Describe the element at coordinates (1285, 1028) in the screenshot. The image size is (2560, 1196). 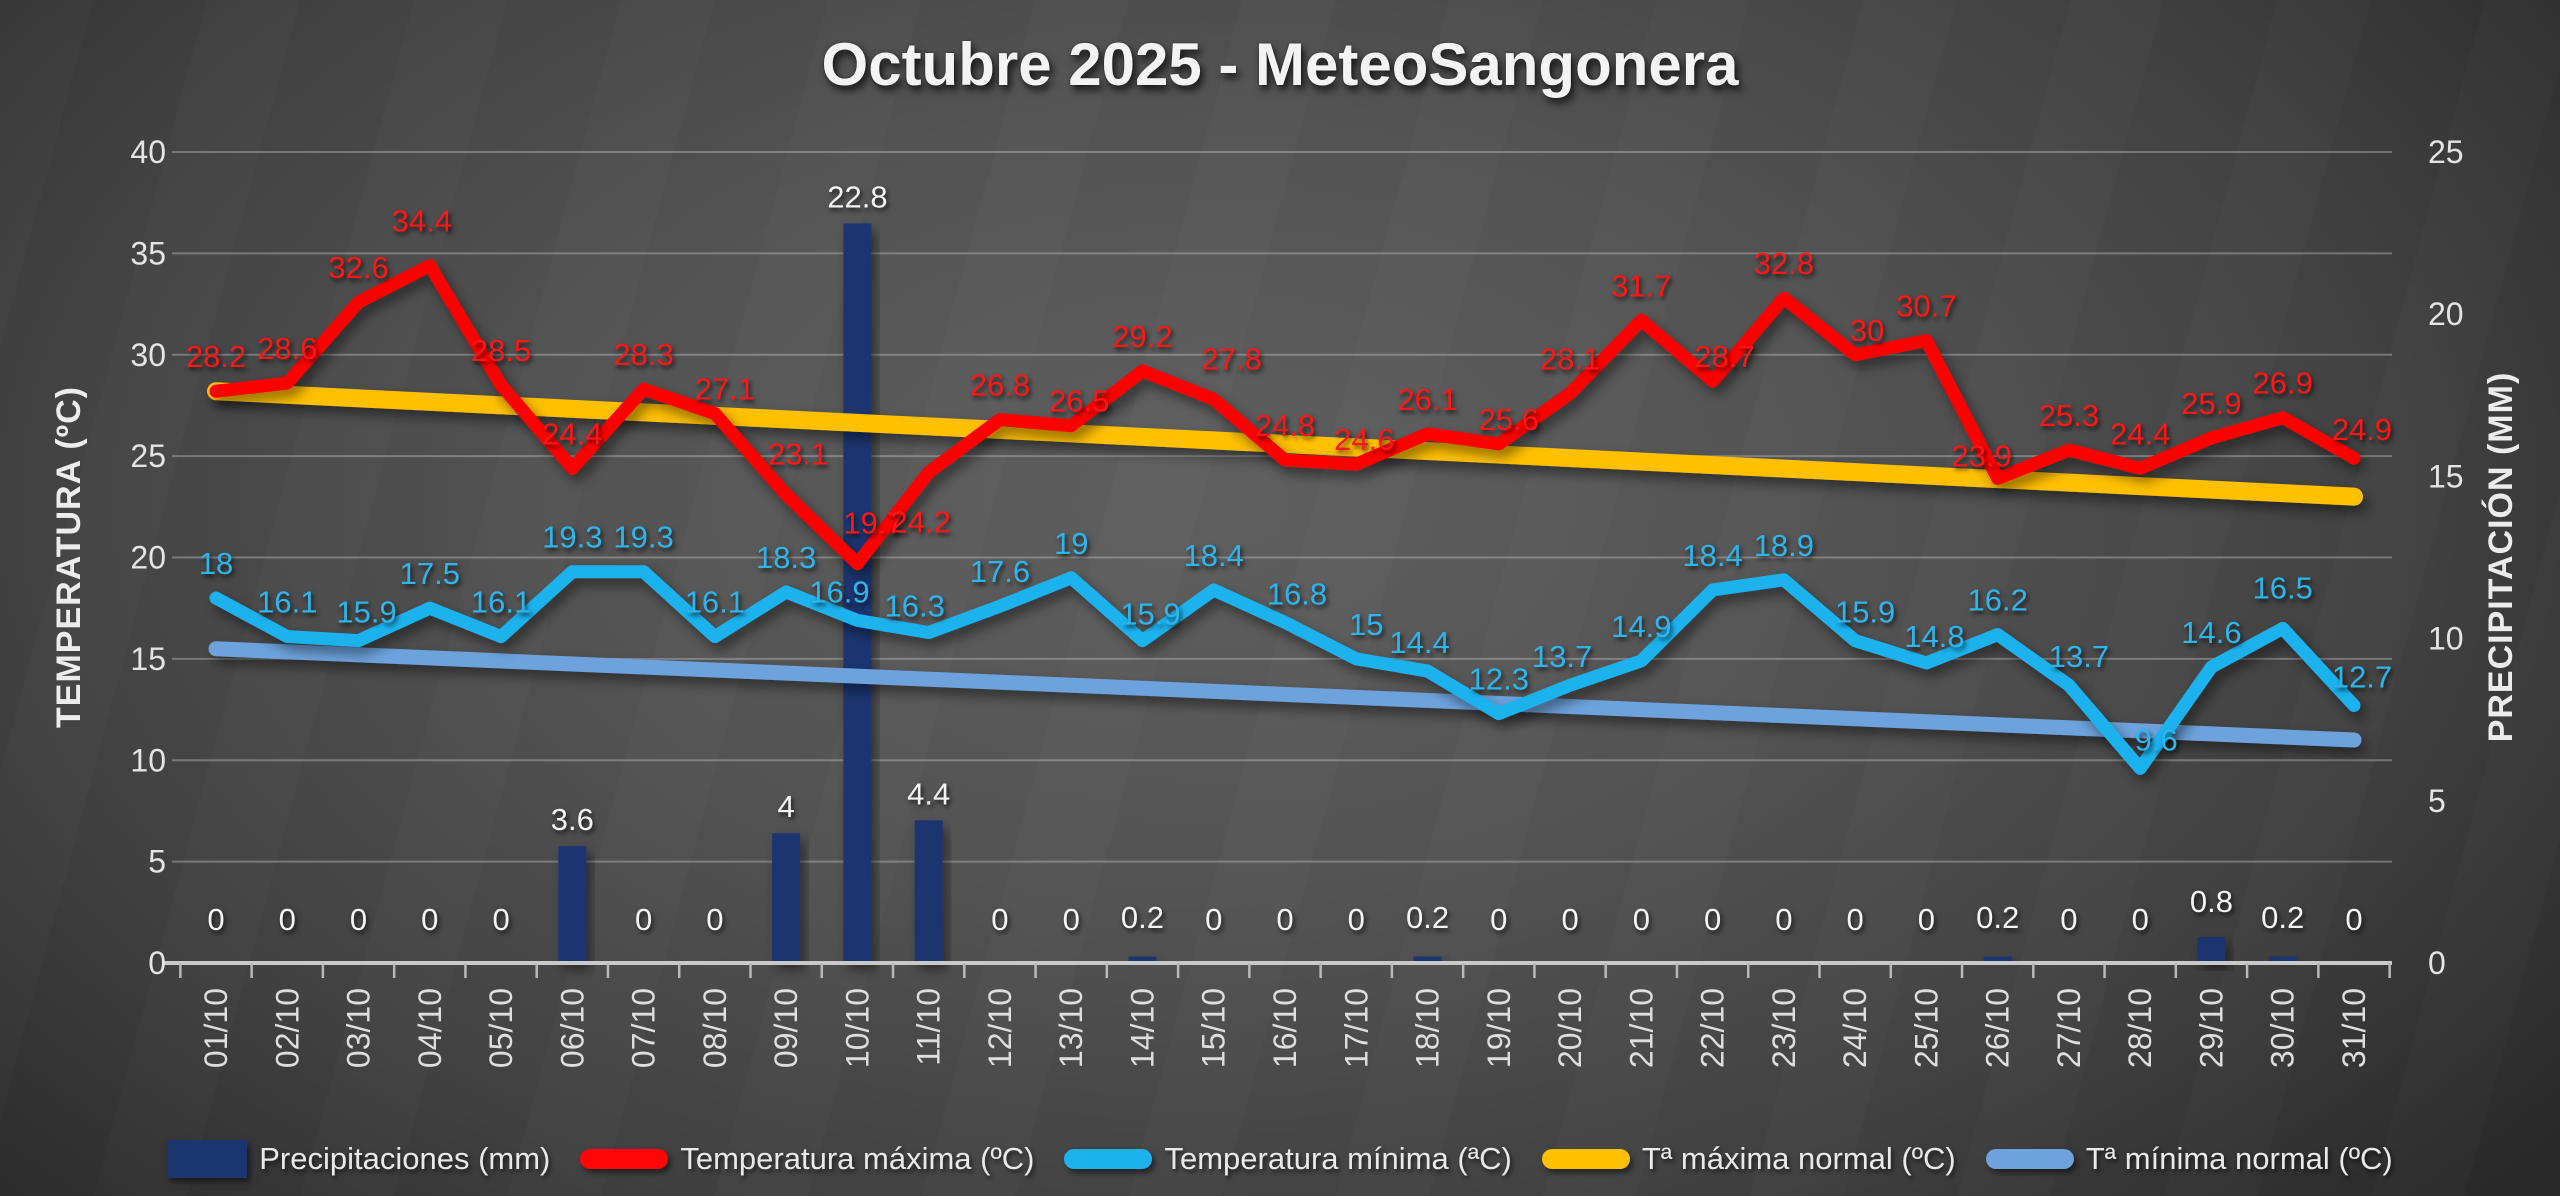
I see `x-axis-label: 16/10` at that location.